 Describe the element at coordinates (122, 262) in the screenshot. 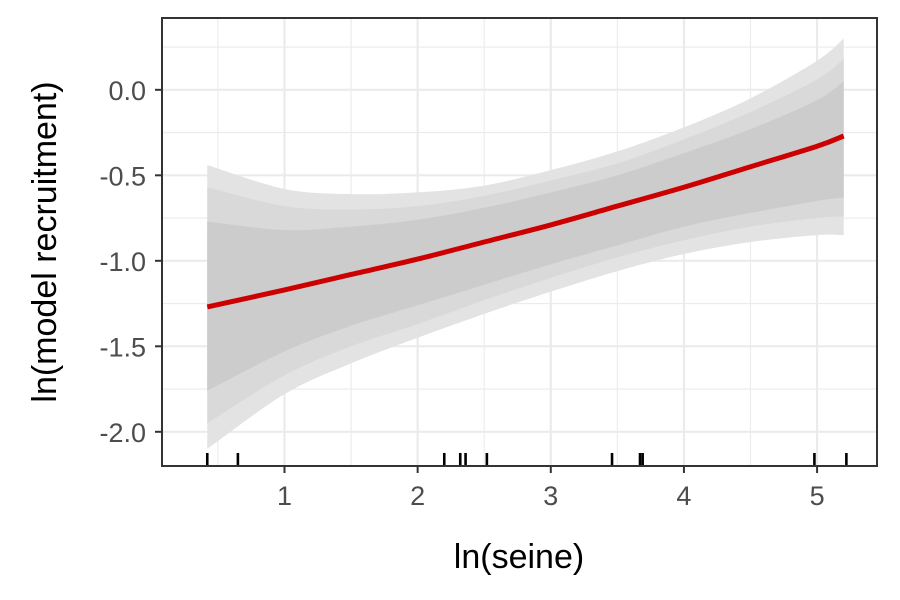

I see `y-tick-label: -1.0` at that location.